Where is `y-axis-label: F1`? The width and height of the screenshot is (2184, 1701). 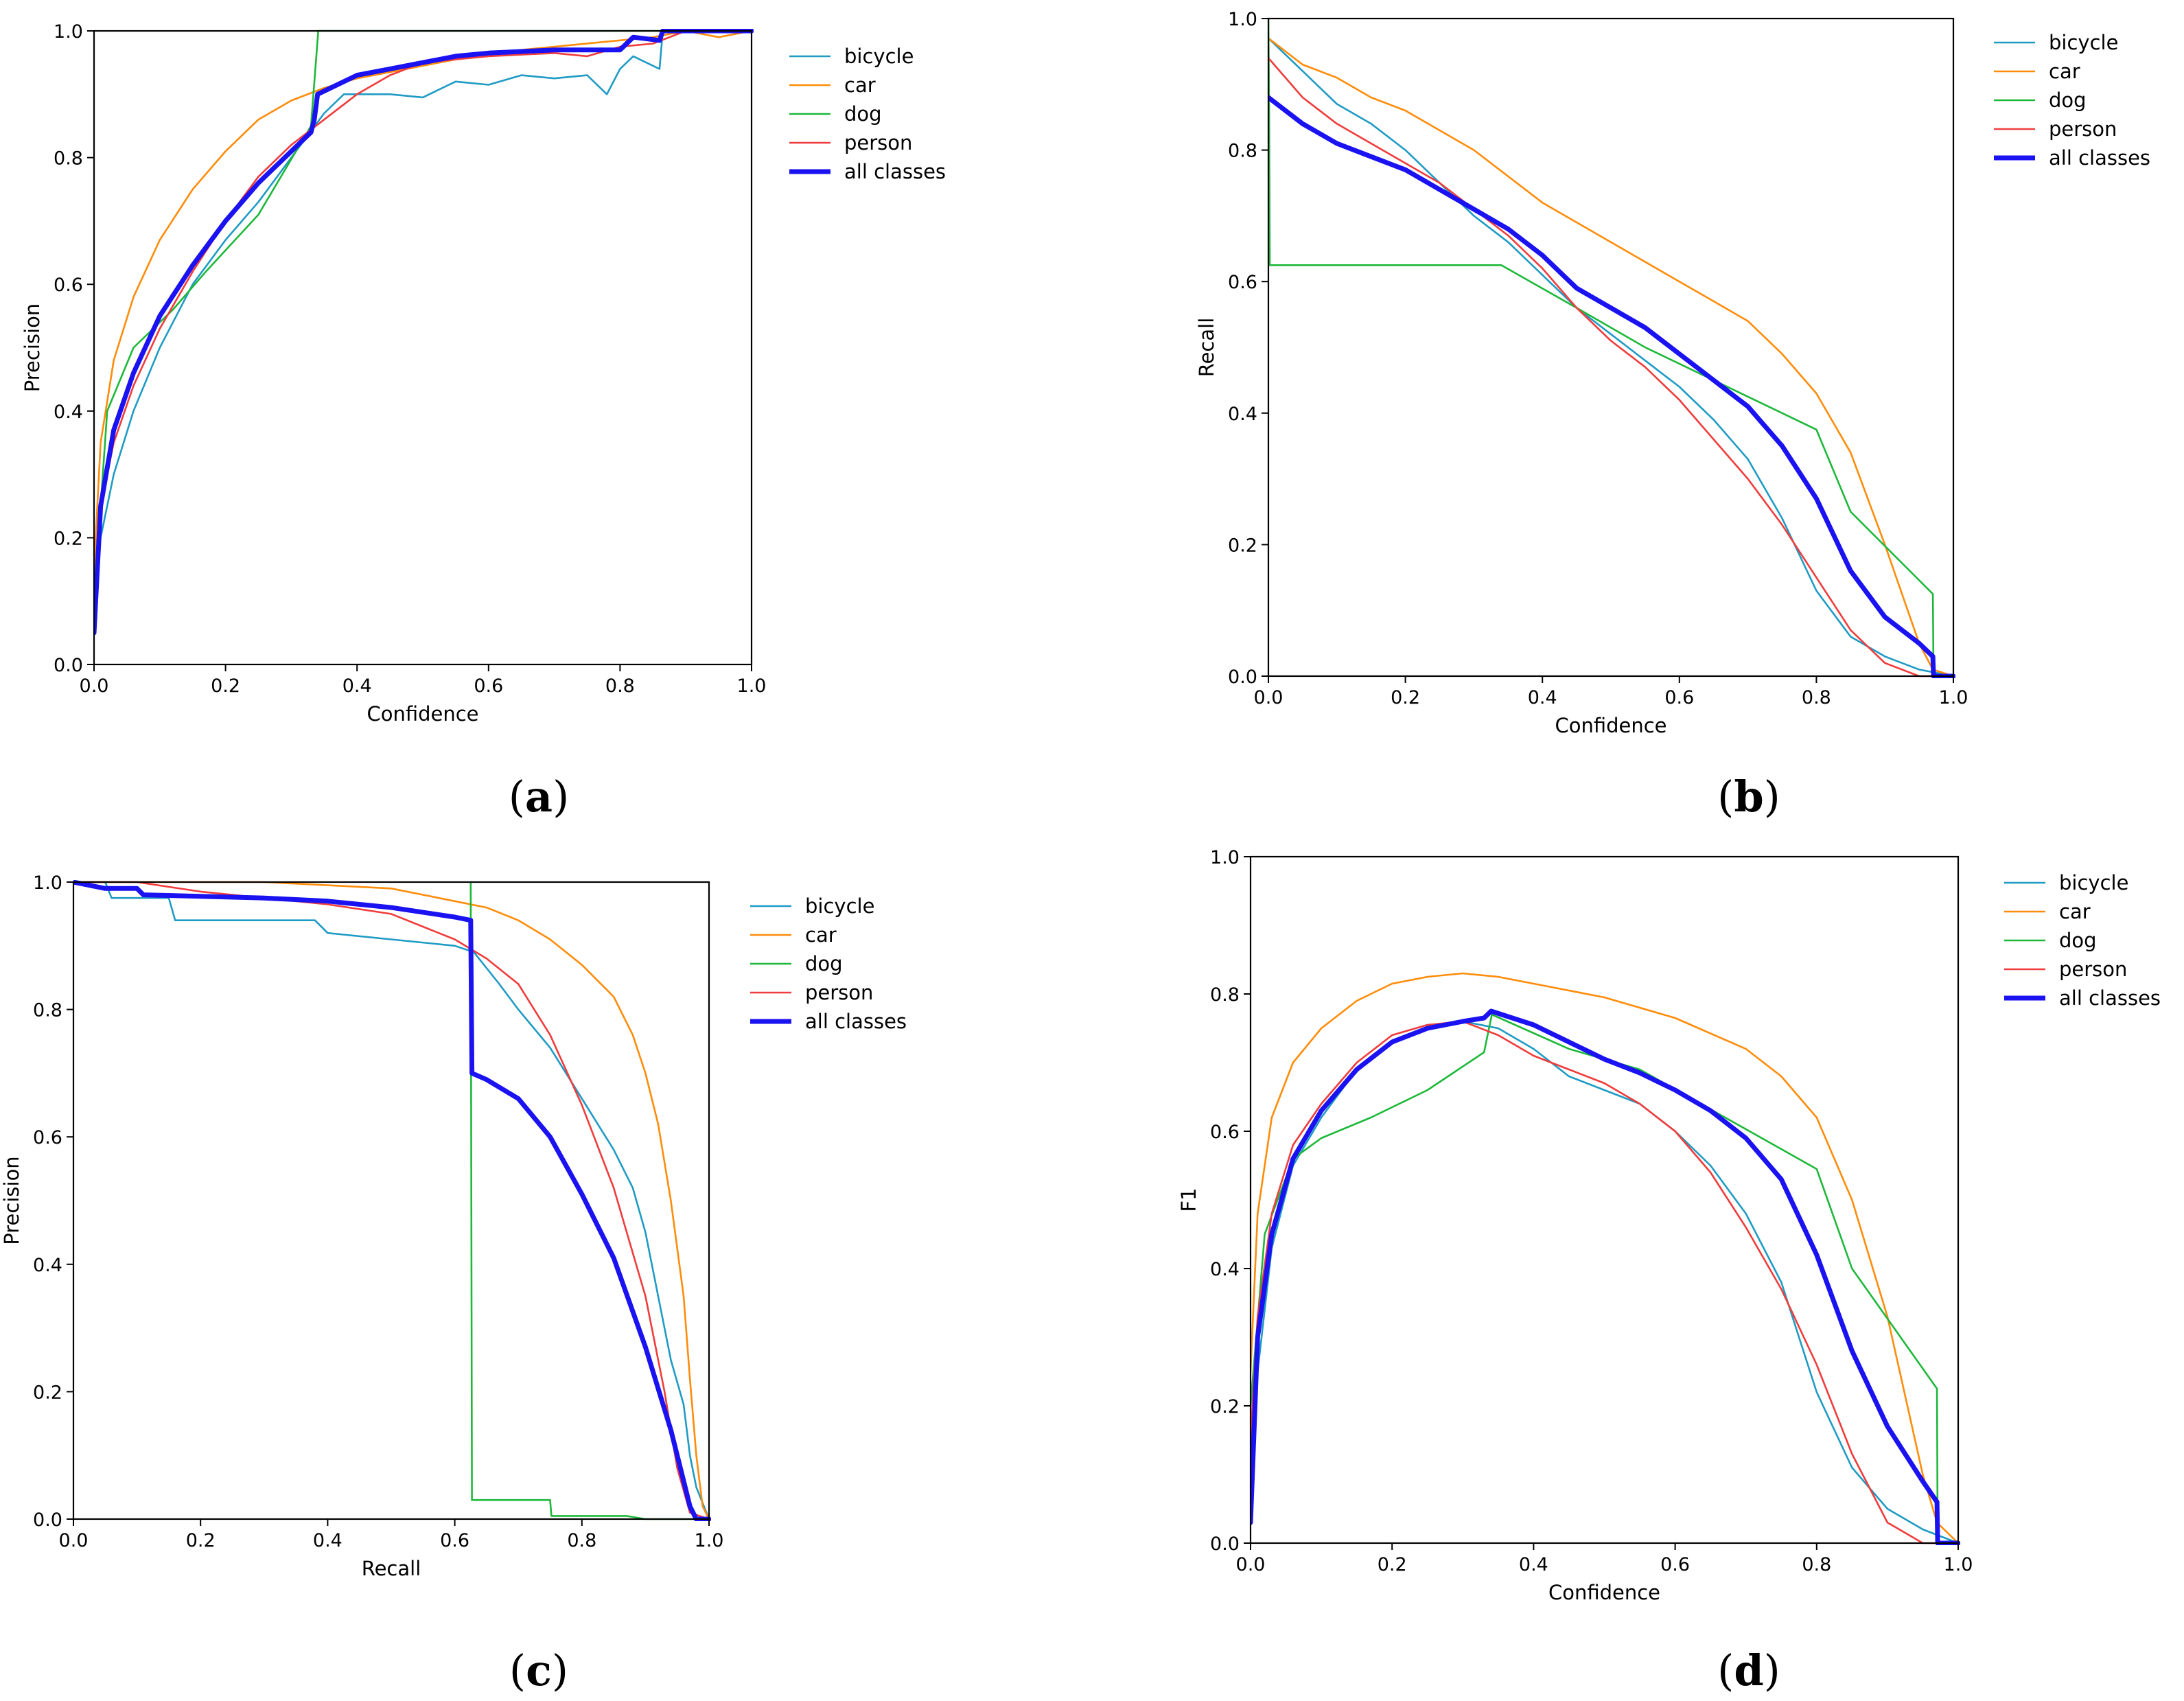
y-axis-label: F1 is located at coordinates (1188, 1200).